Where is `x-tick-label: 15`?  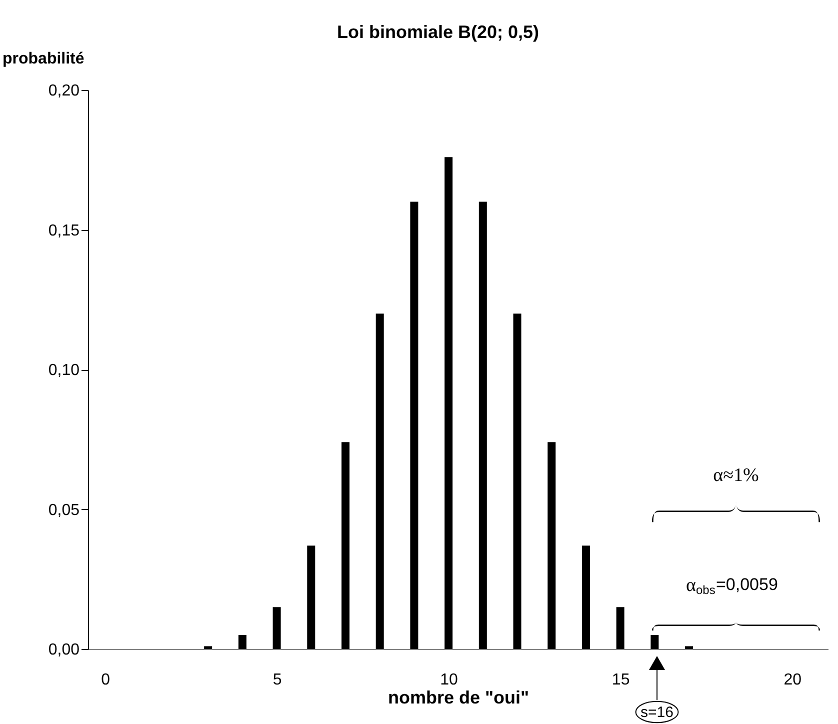 x-tick-label: 15 is located at coordinates (621, 680).